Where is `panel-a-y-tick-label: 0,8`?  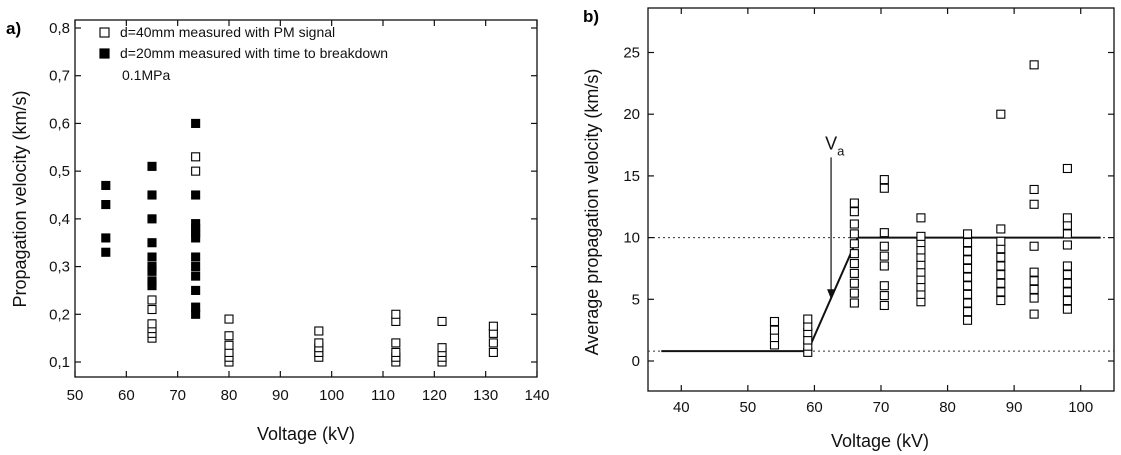
panel-a-y-tick-label: 0,8 is located at coordinates (59, 28).